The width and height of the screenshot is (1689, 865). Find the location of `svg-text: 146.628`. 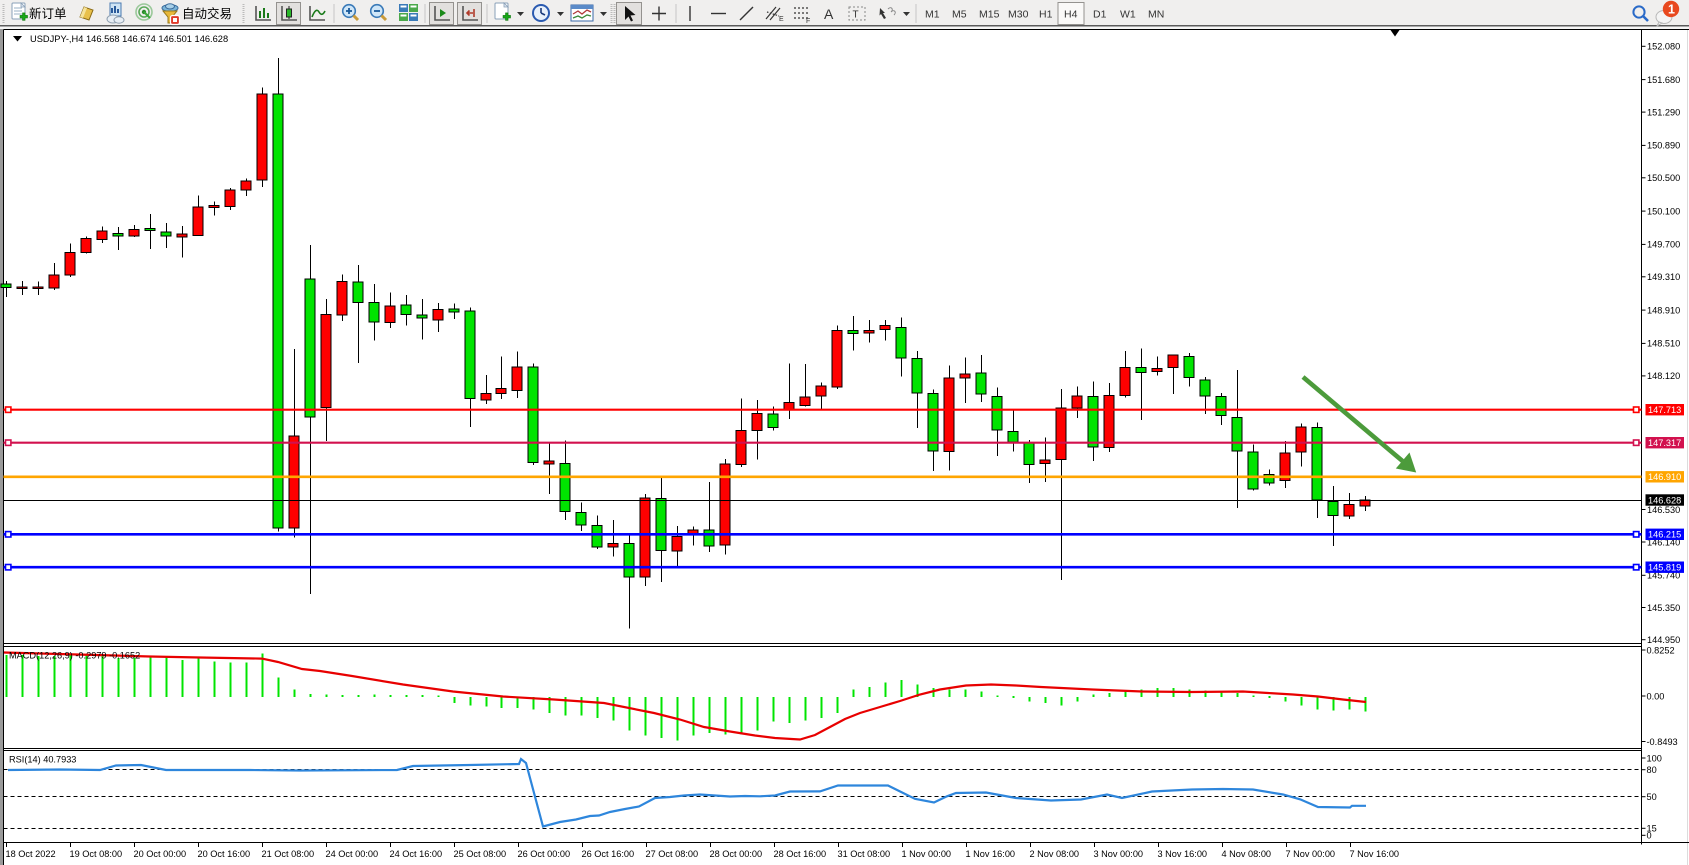

svg-text: 146.628 is located at coordinates (1664, 500).